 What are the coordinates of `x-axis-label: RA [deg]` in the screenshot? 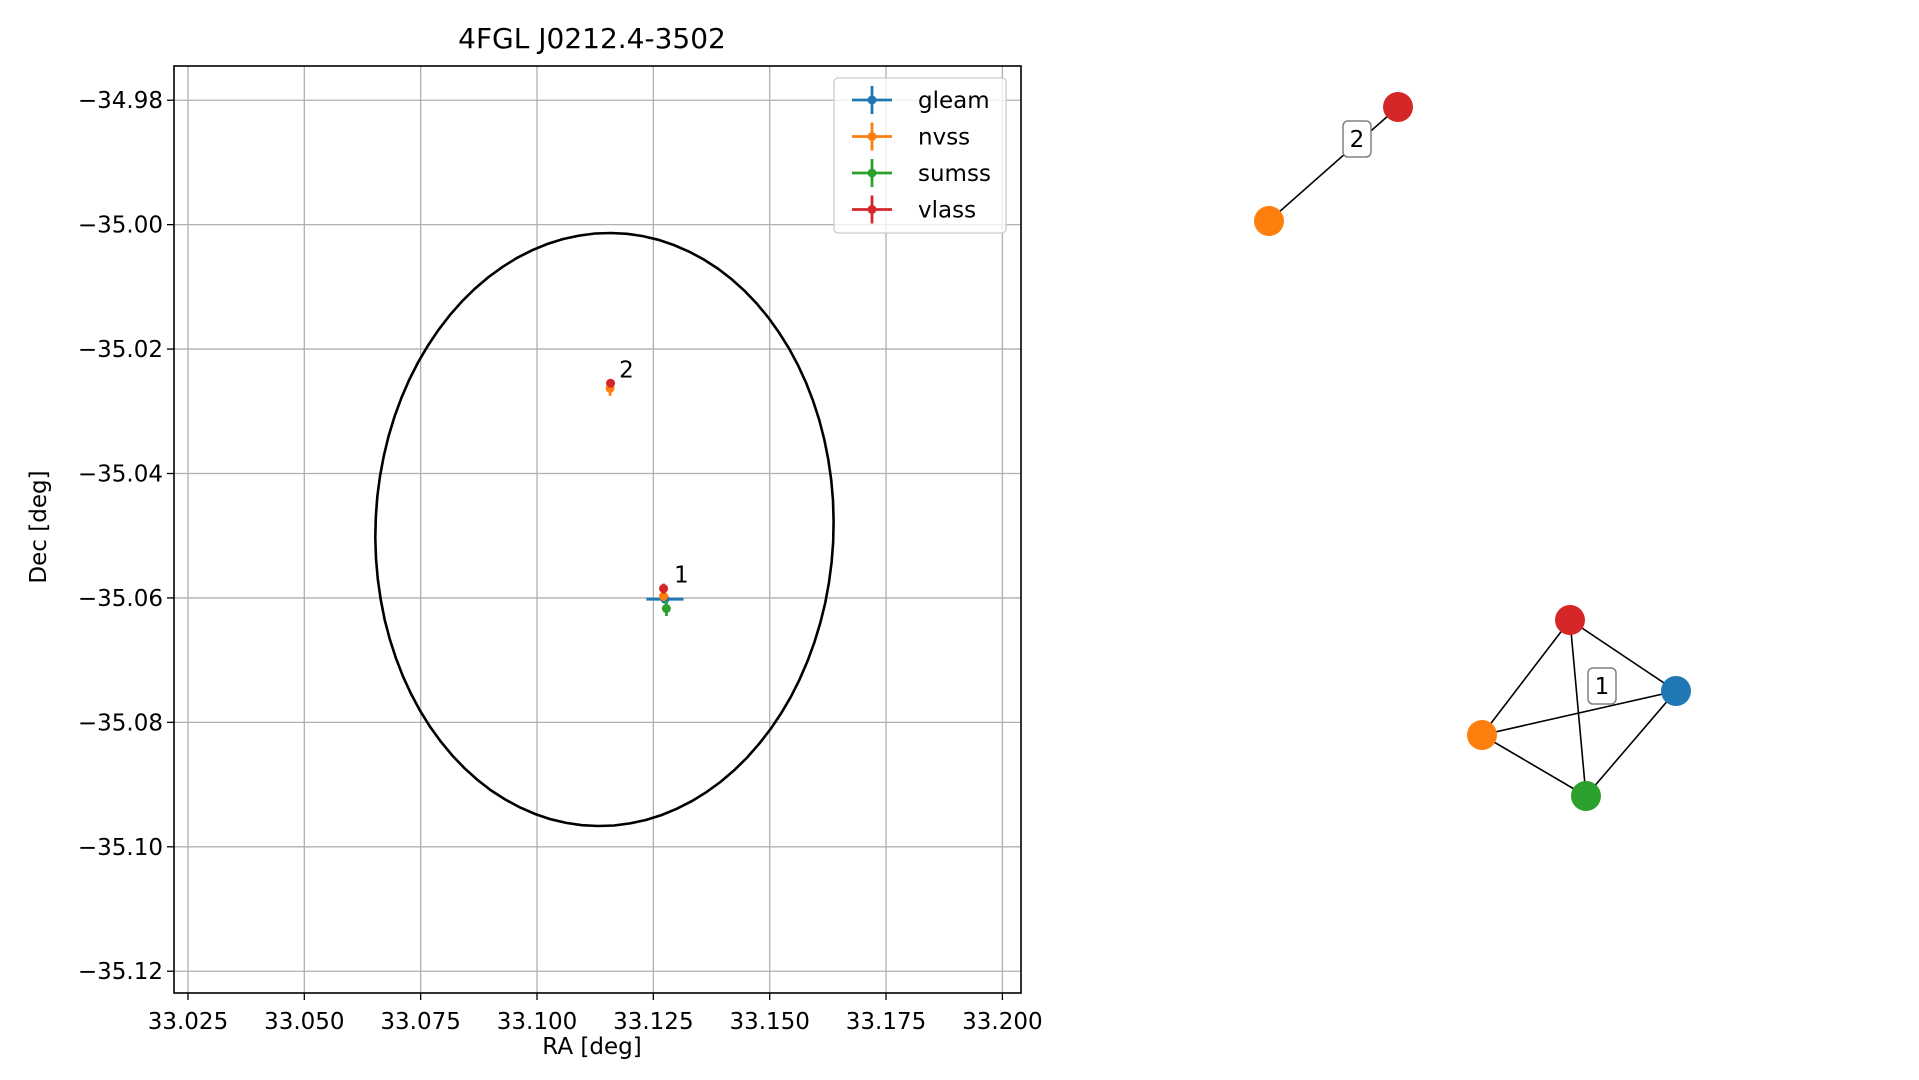 It's located at (591, 1047).